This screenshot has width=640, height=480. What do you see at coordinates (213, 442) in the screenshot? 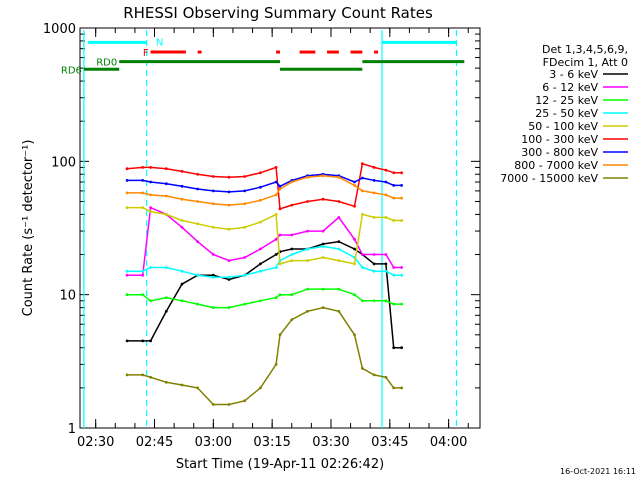
I see `x-tick-label: 03:00` at bounding box center [213, 442].